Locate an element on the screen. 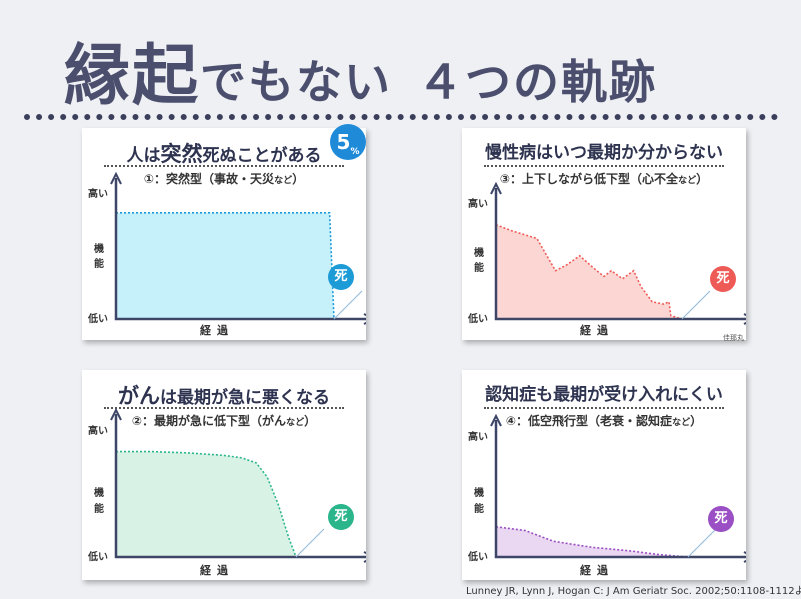  panel-title: 認知症も最期が受け入れにくい is located at coordinates (604, 395).